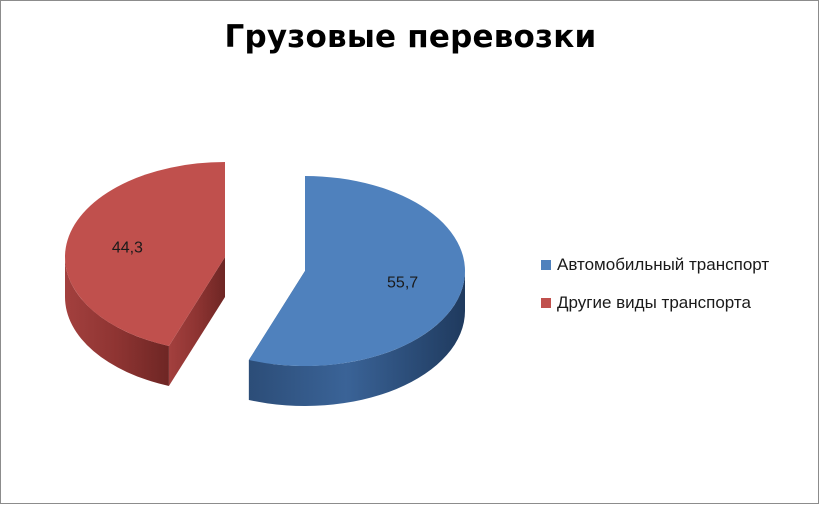 The image size is (819, 505). I want to click on data-label-auto: 55,7, so click(402, 282).